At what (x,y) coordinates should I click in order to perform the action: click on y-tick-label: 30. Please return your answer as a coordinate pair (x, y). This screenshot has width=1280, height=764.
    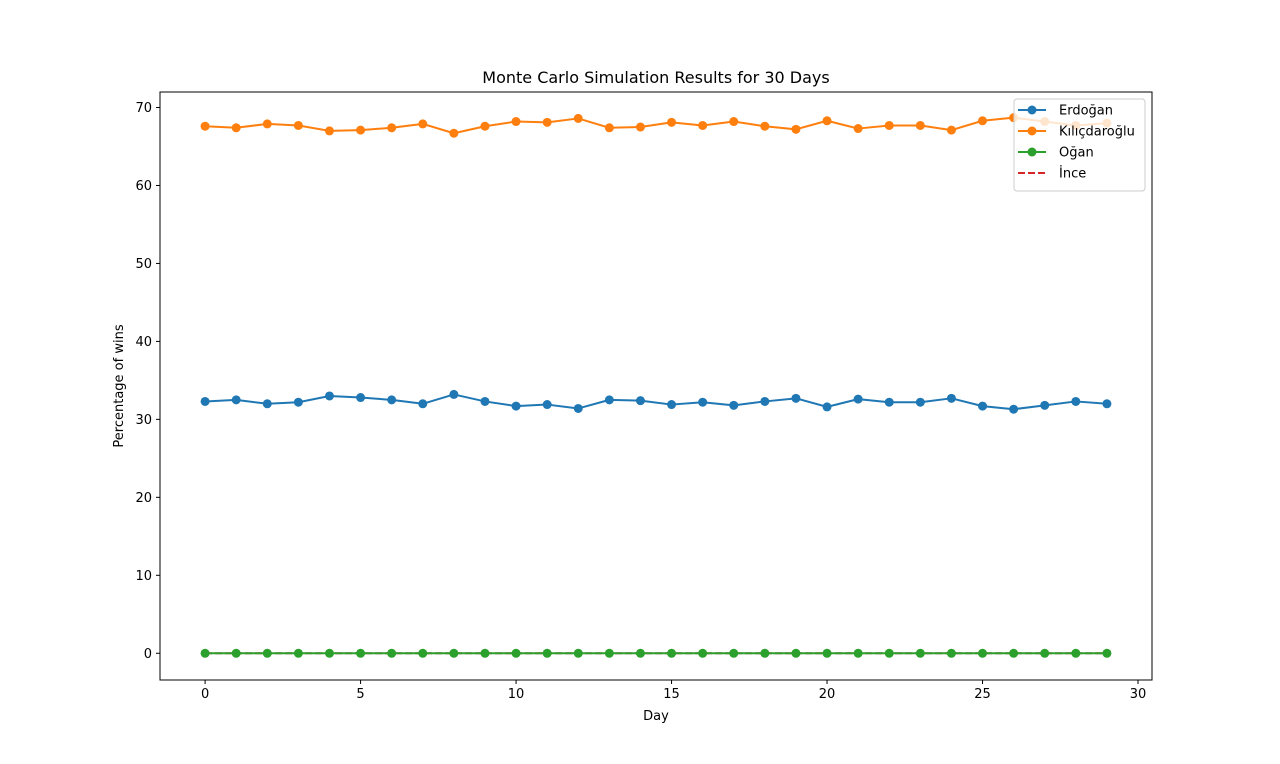
    Looking at the image, I should click on (143, 420).